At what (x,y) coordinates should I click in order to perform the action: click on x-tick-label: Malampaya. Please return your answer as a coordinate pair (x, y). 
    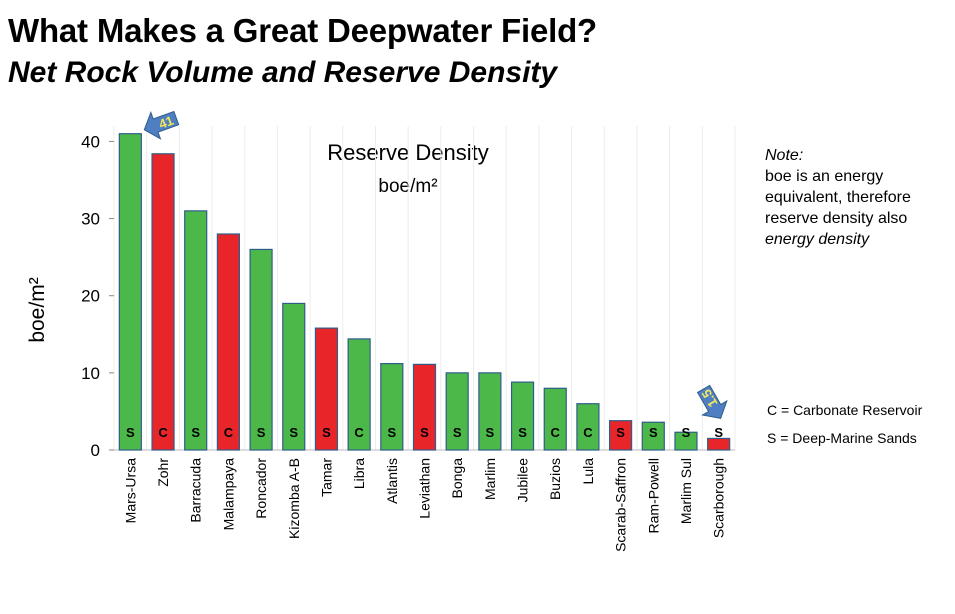
    Looking at the image, I should click on (228, 494).